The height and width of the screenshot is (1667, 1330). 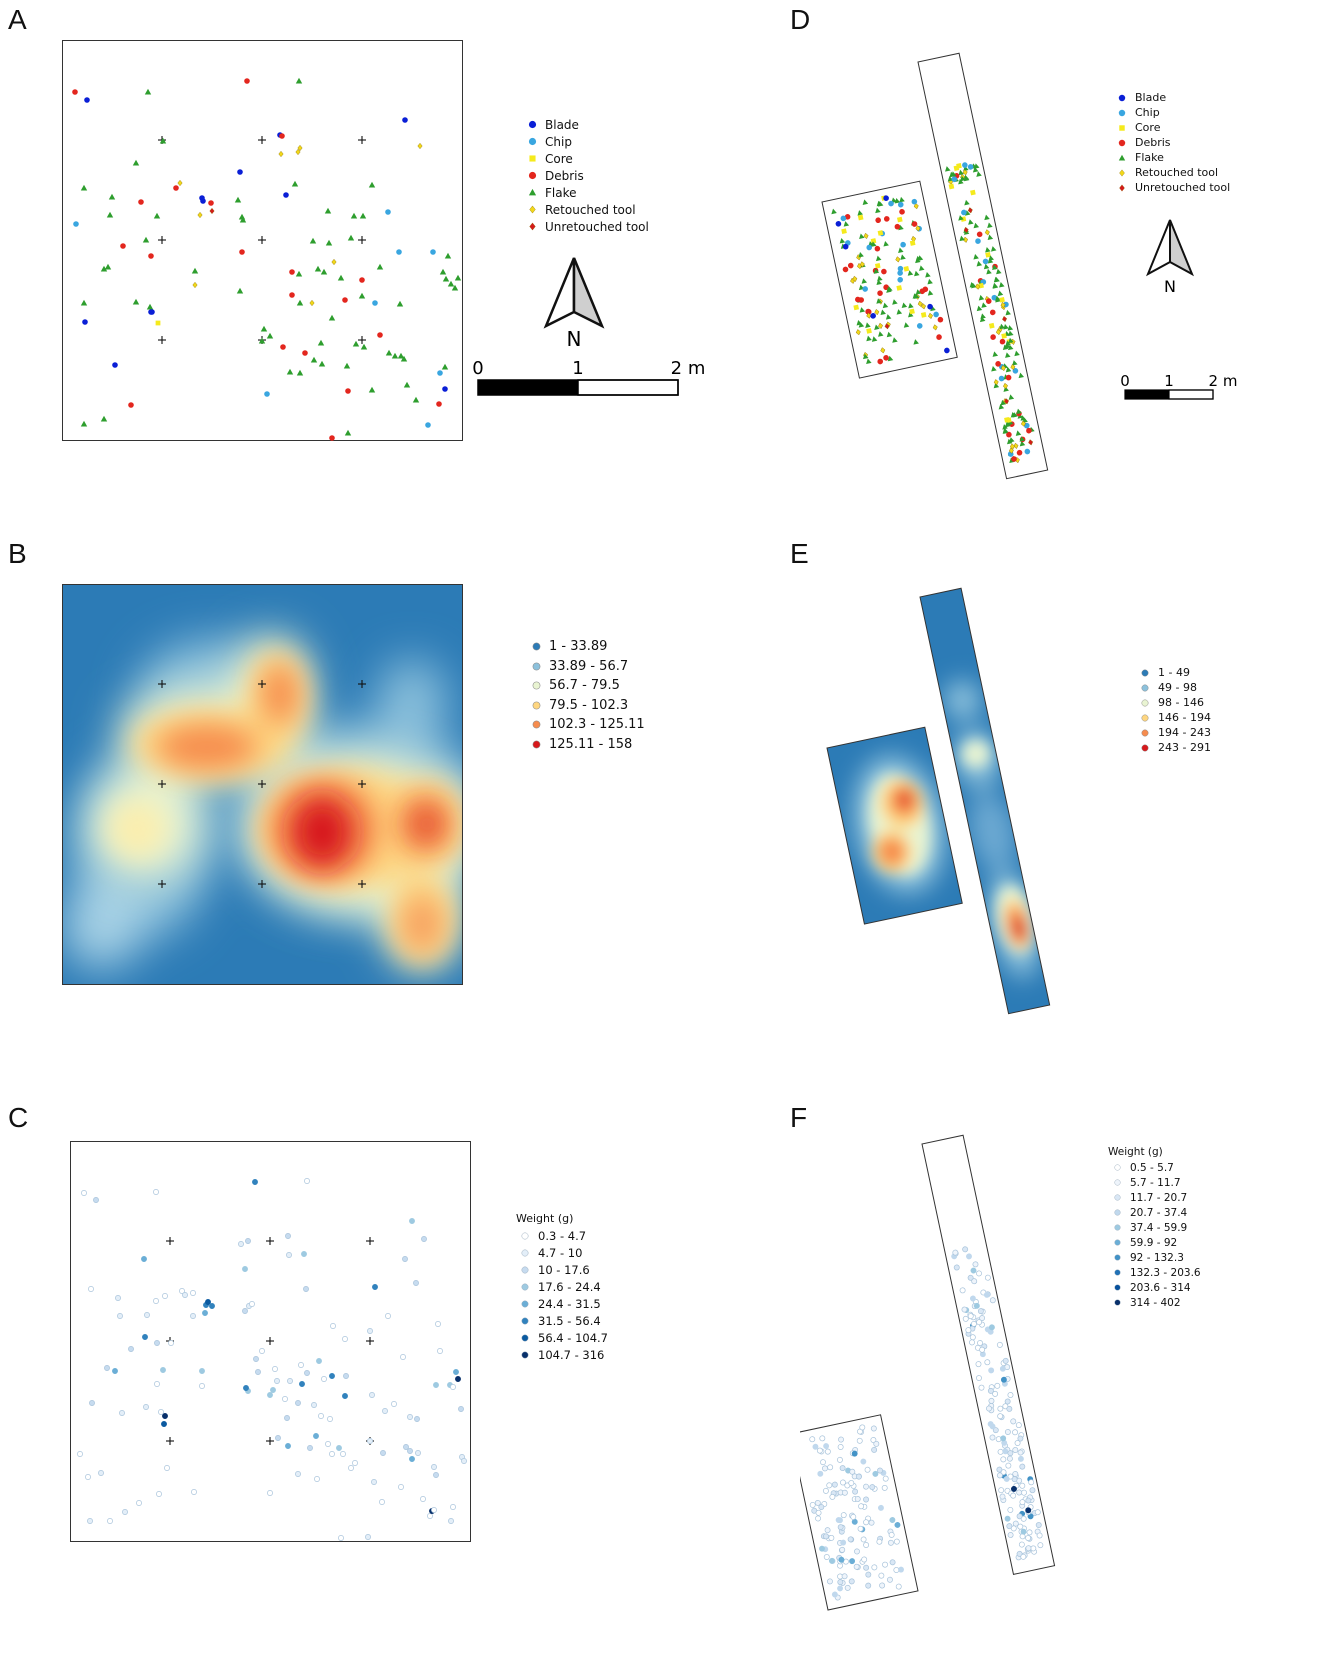 What do you see at coordinates (562, 1235) in the screenshot?
I see `legend-label: 0.3 - 4.7` at bounding box center [562, 1235].